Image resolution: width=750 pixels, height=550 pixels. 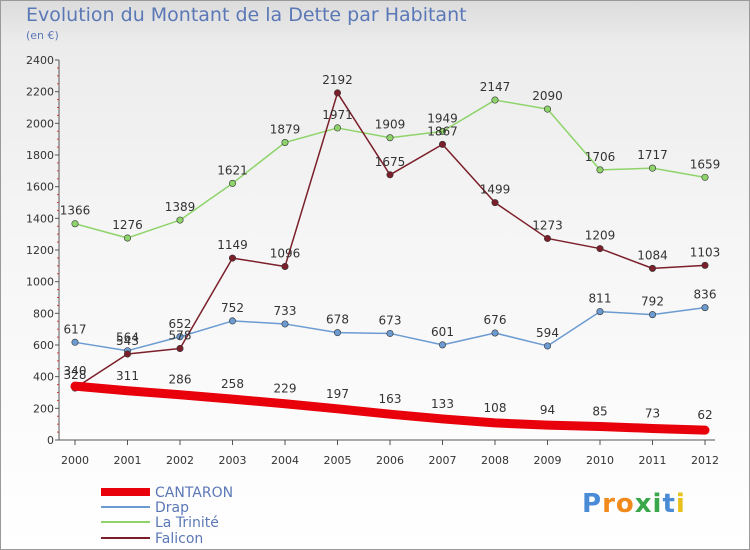 I want to click on data-label-falicon: 2192, so click(x=337, y=80).